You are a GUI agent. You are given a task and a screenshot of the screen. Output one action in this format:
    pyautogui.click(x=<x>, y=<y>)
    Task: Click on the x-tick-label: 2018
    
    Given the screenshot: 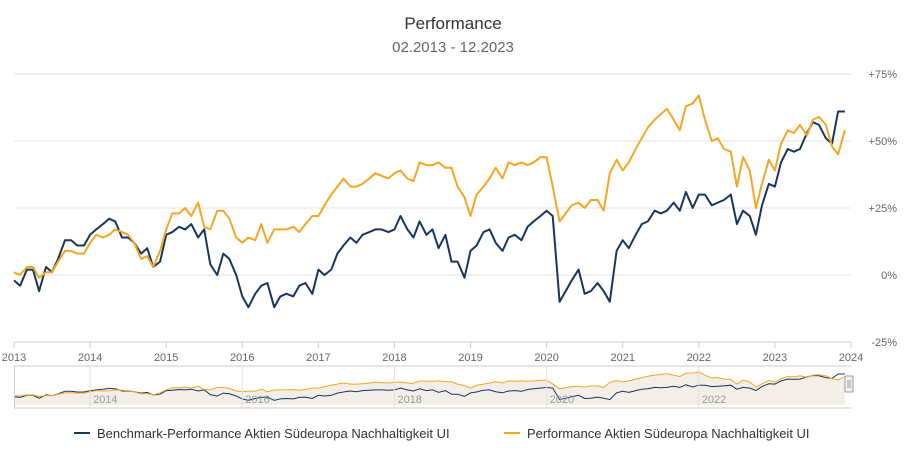 What is the action you would take?
    pyautogui.click(x=394, y=358)
    